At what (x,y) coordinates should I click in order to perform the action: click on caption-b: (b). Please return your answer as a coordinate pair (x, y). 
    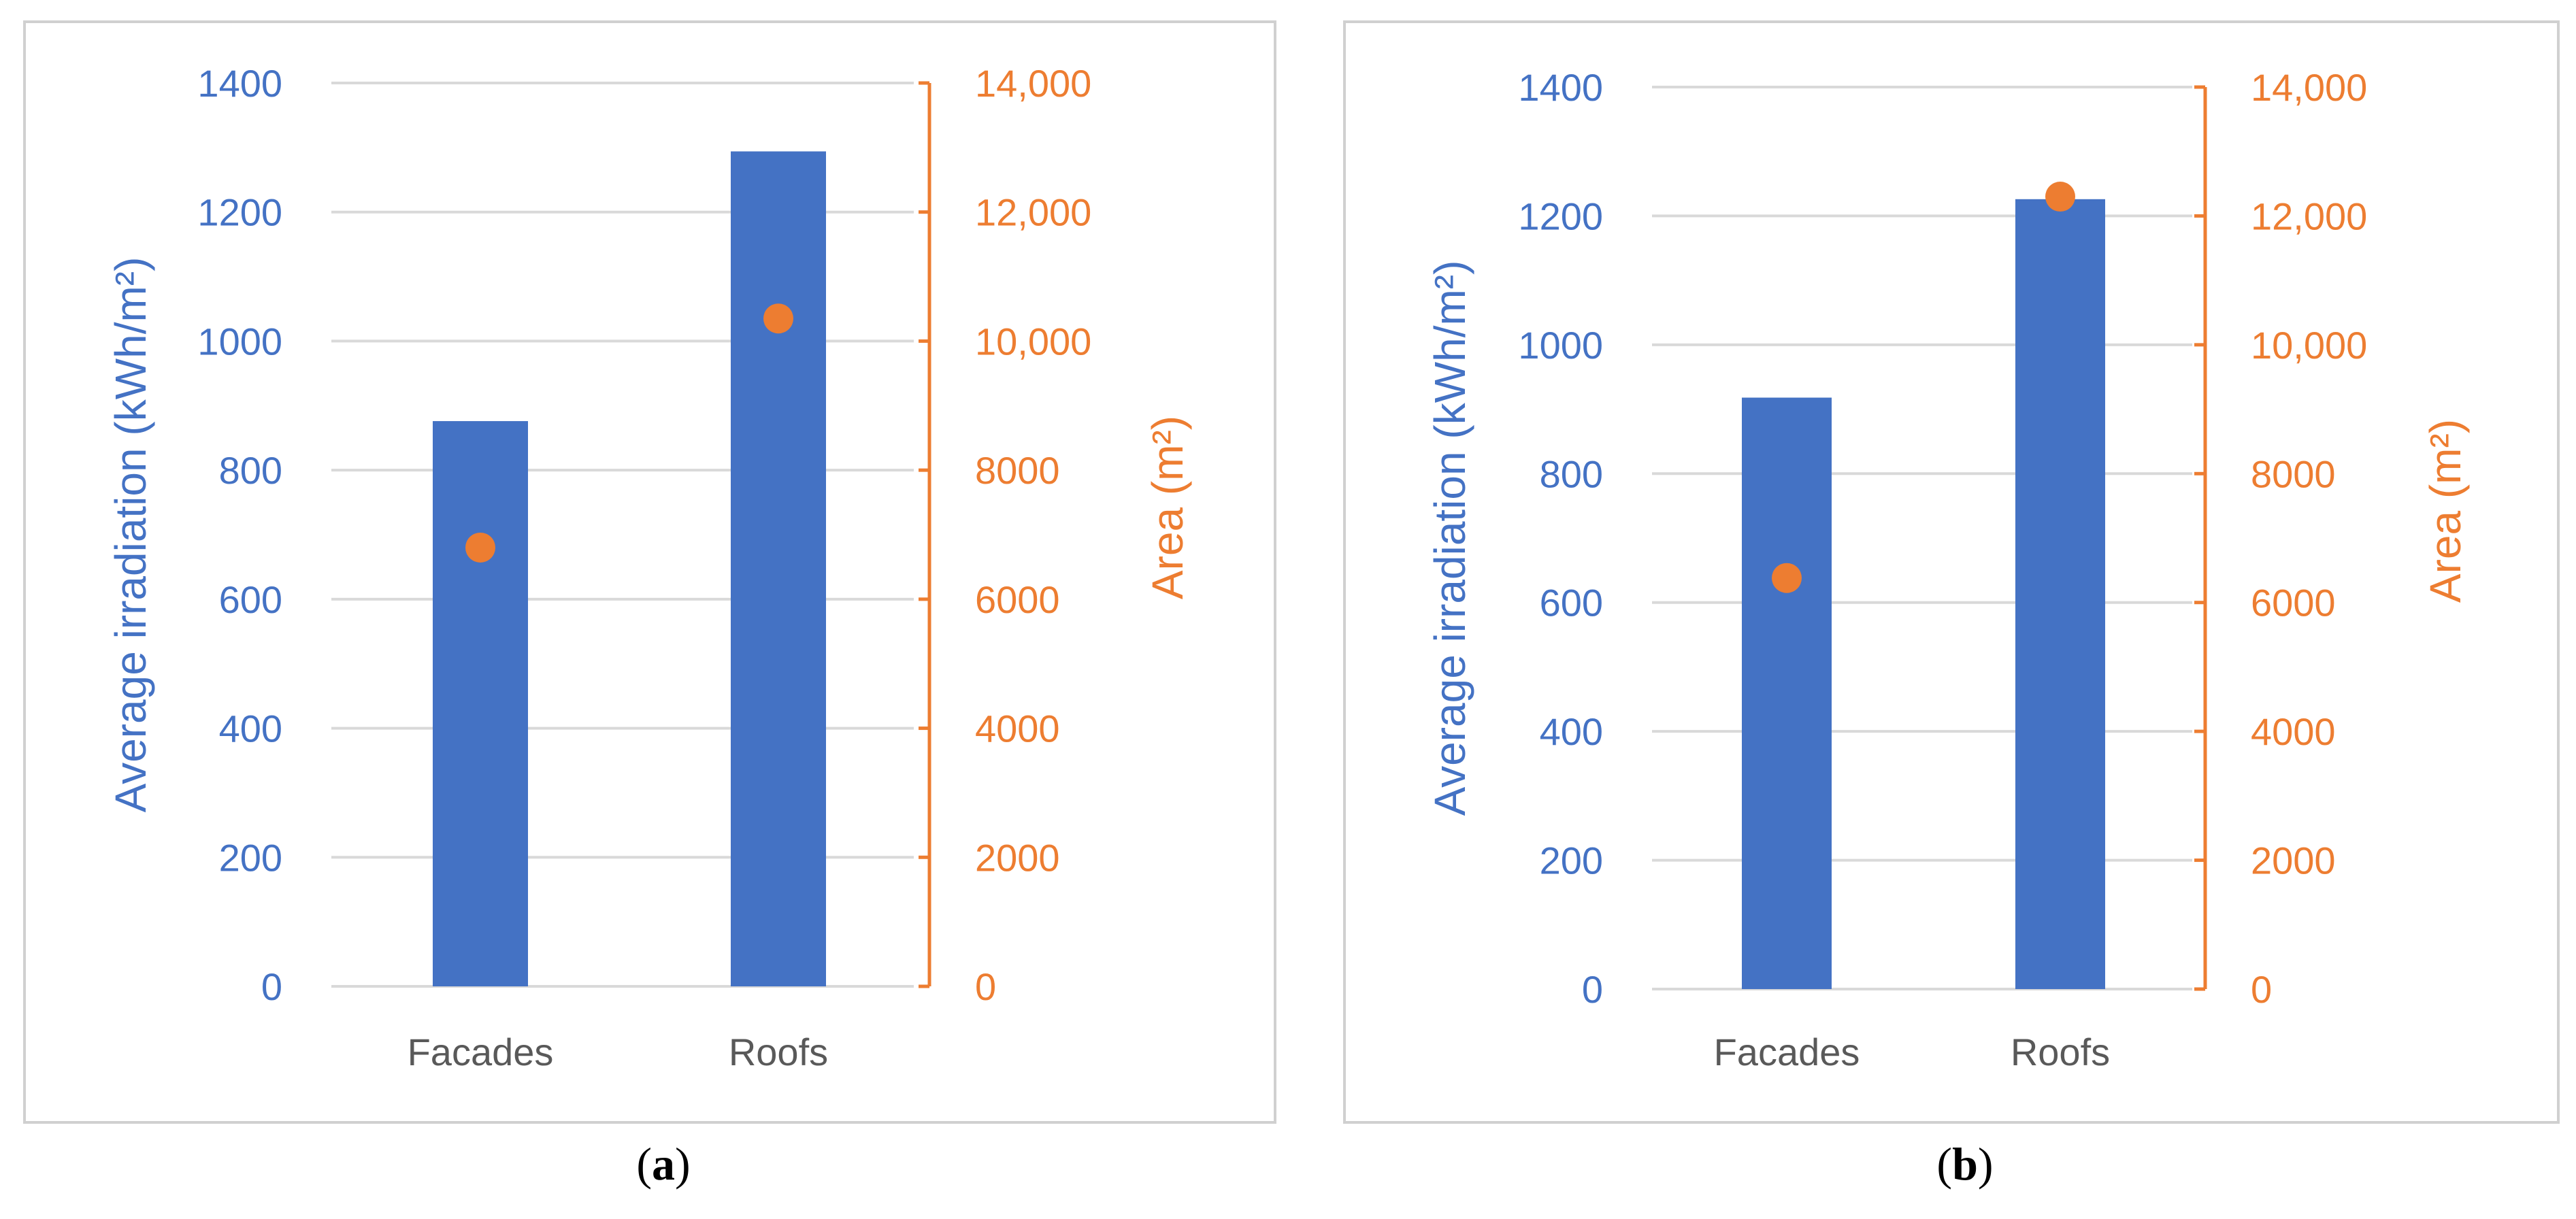
    Looking at the image, I should click on (1965, 1164).